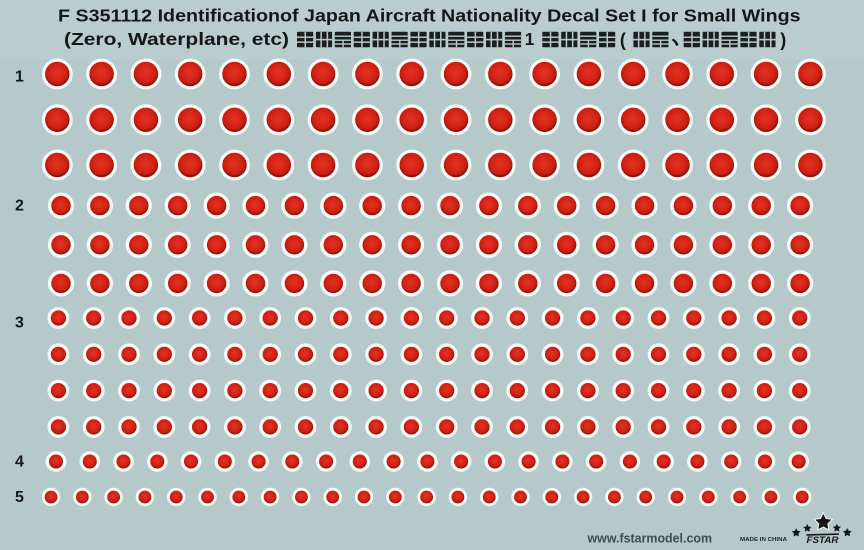 This screenshot has width=864, height=550. I want to click on svg-text: MADE IN CHINA, so click(763, 540).